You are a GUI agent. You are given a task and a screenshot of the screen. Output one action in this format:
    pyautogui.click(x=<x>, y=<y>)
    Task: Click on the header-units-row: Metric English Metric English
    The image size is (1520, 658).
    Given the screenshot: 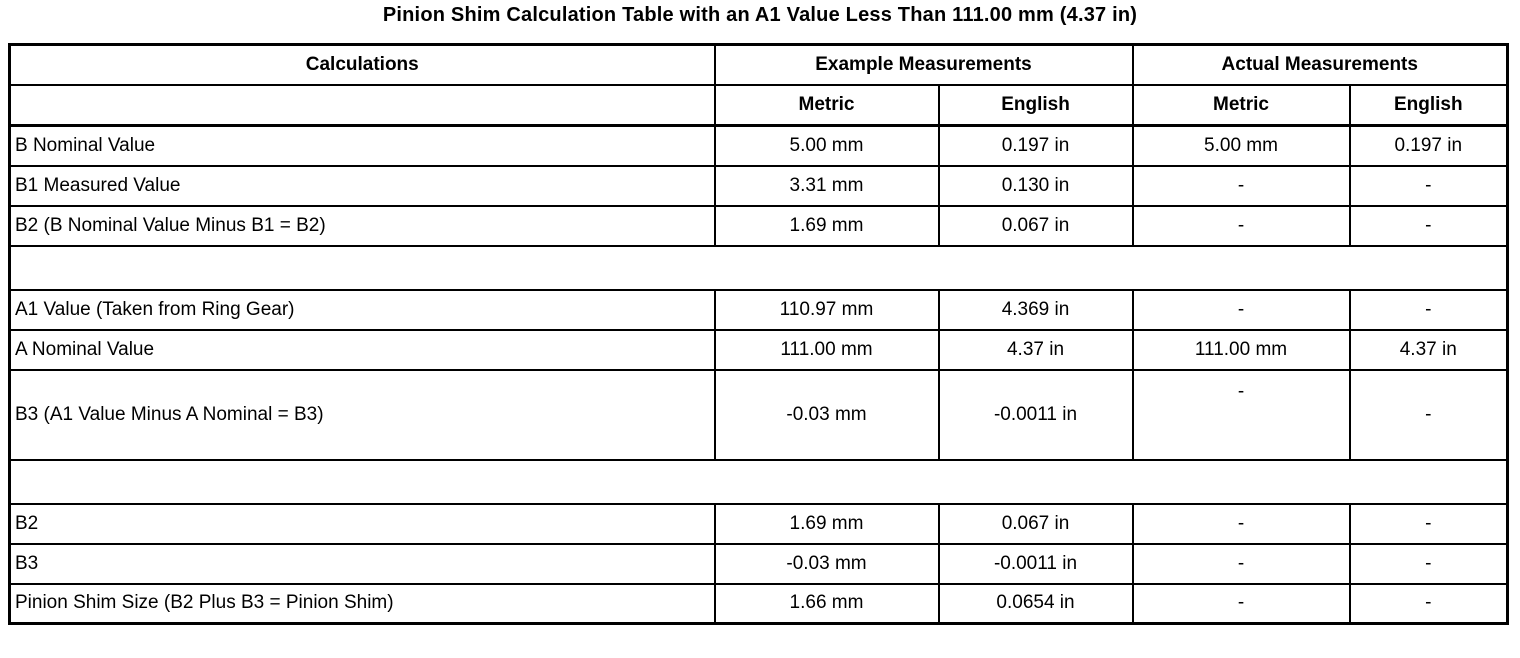 What is the action you would take?
    pyautogui.click(x=758, y=105)
    